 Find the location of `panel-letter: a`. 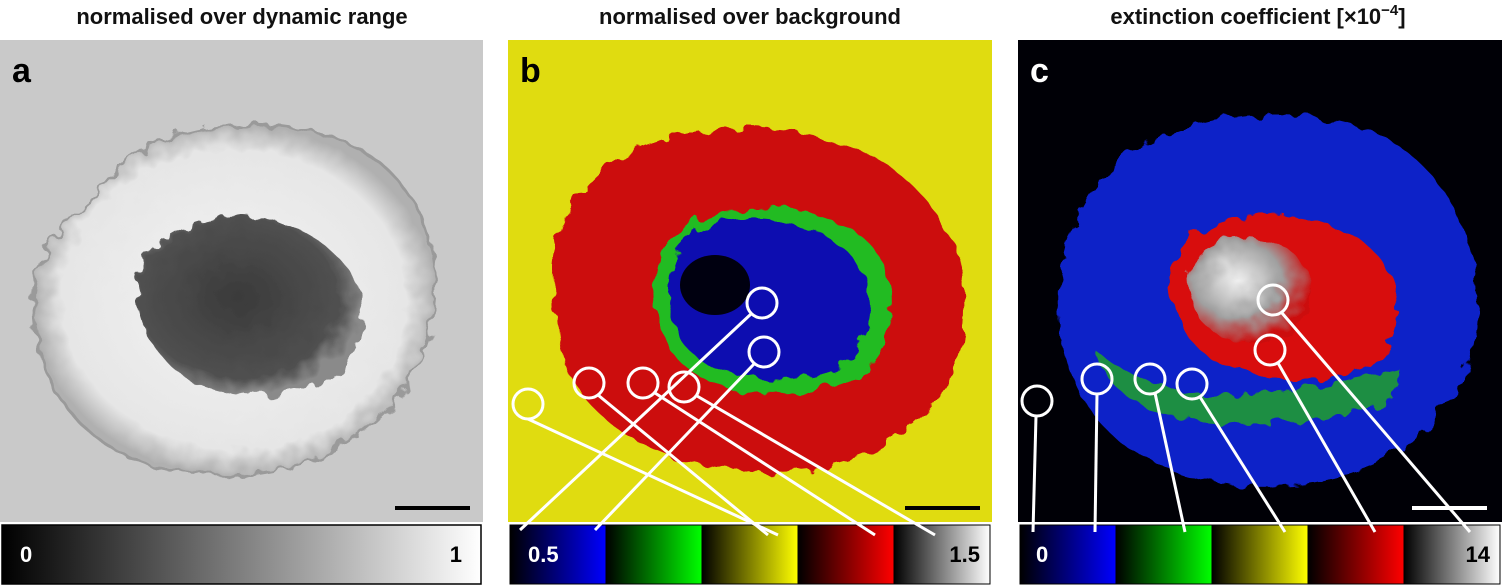

panel-letter: a is located at coordinates (22, 71).